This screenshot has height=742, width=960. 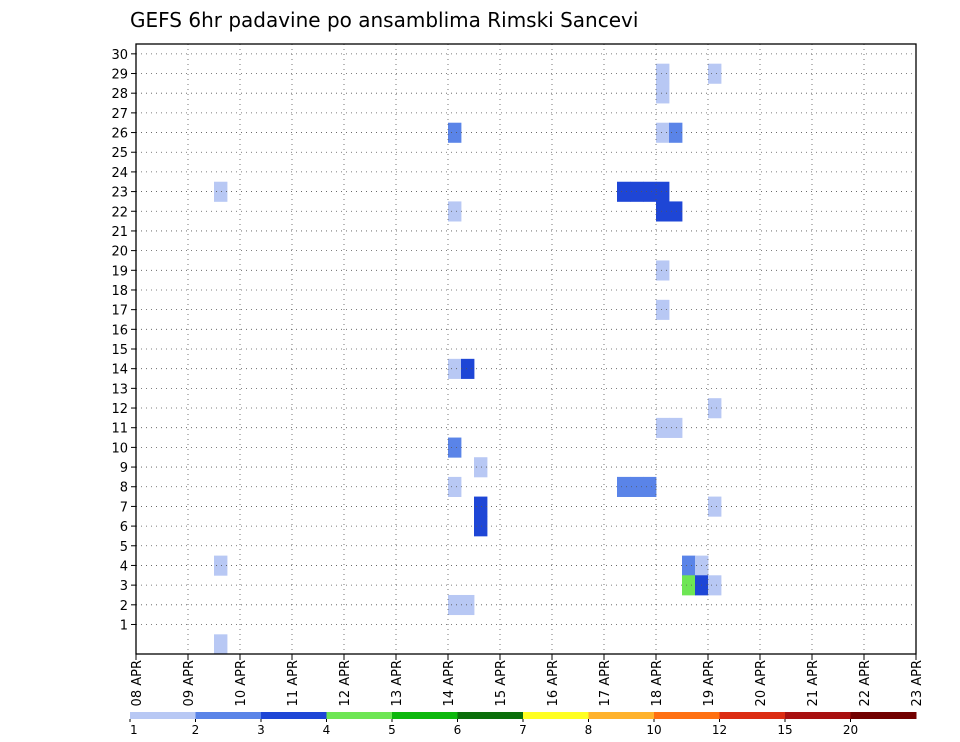 What do you see at coordinates (119, 134) in the screenshot?
I see `y-tick-label: 26` at bounding box center [119, 134].